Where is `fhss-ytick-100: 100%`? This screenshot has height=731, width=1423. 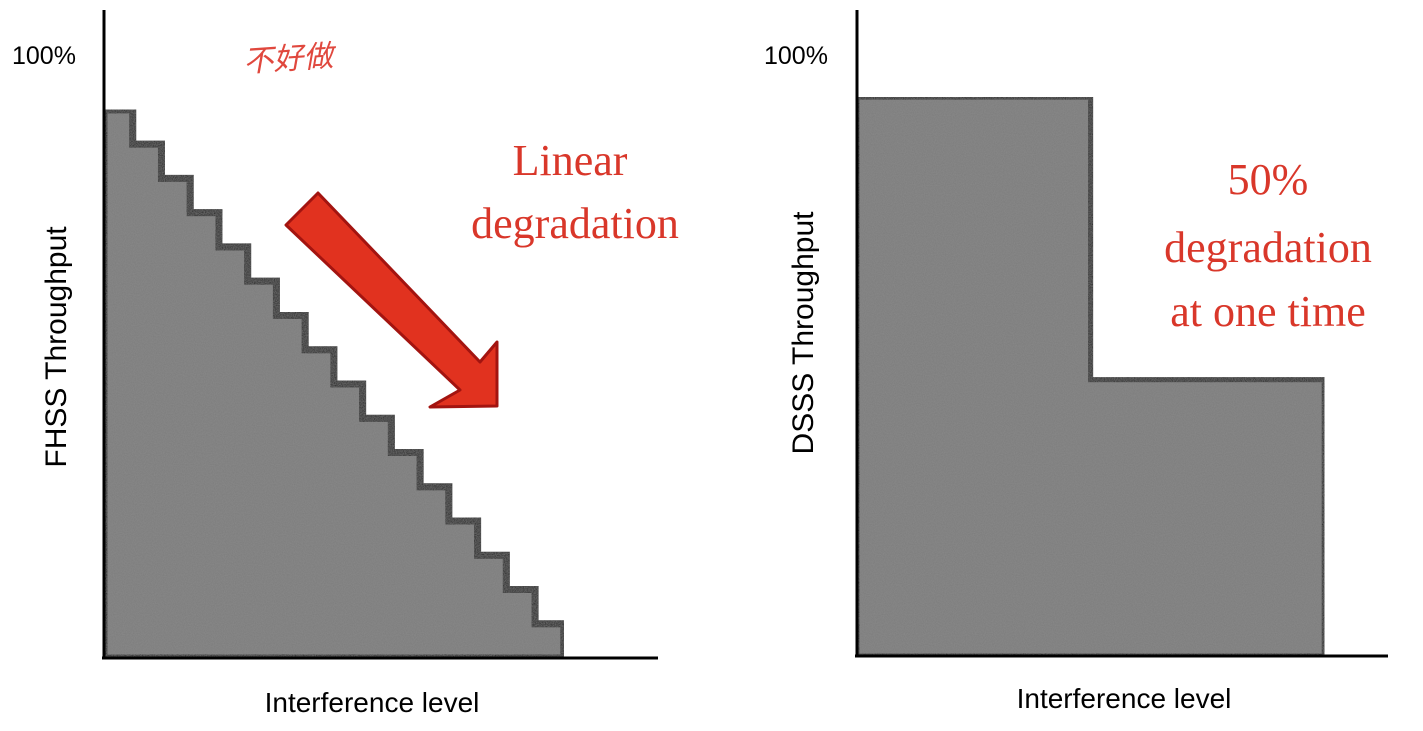 fhss-ytick-100: 100% is located at coordinates (44, 56).